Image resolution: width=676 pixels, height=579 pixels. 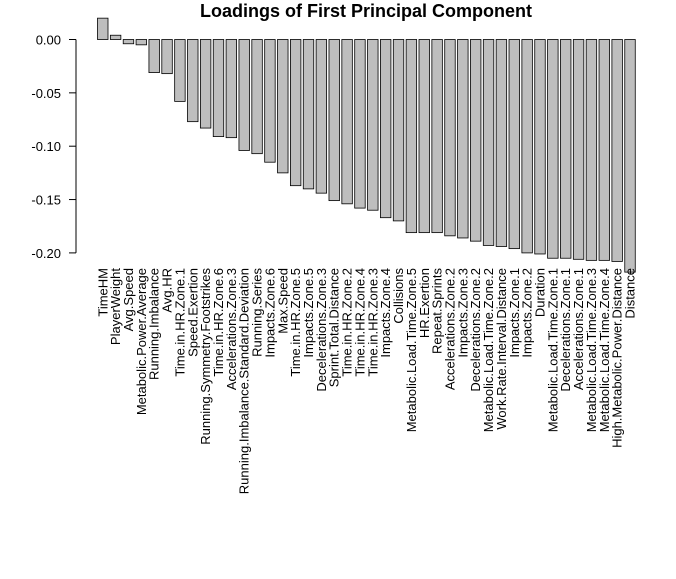 I want to click on x-category-label: Time.in.HR.Zone.3, so click(x=372, y=322).